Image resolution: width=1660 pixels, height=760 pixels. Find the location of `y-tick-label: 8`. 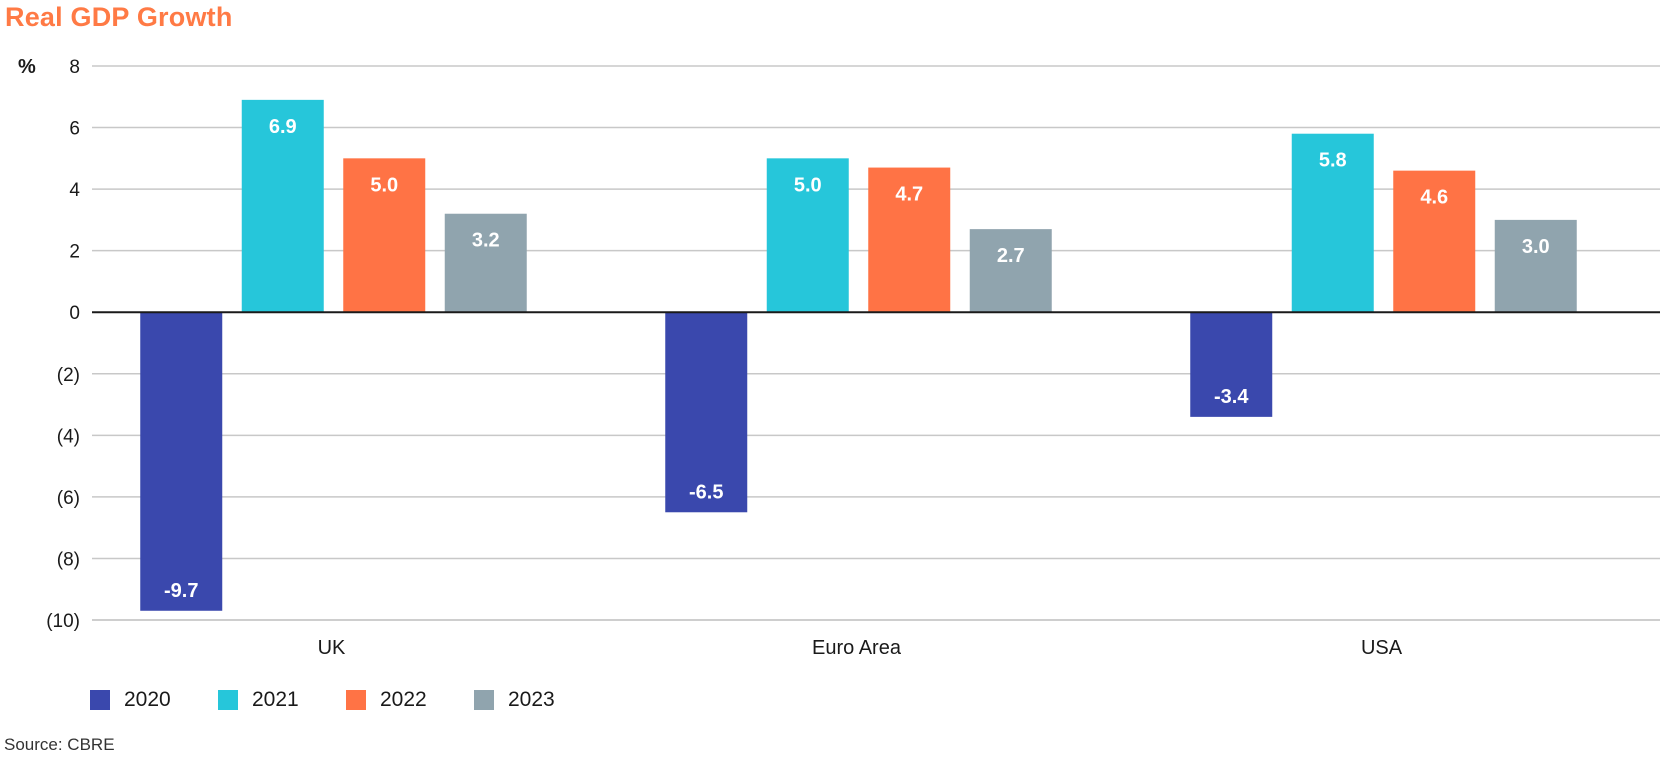

y-tick-label: 8 is located at coordinates (74, 67).